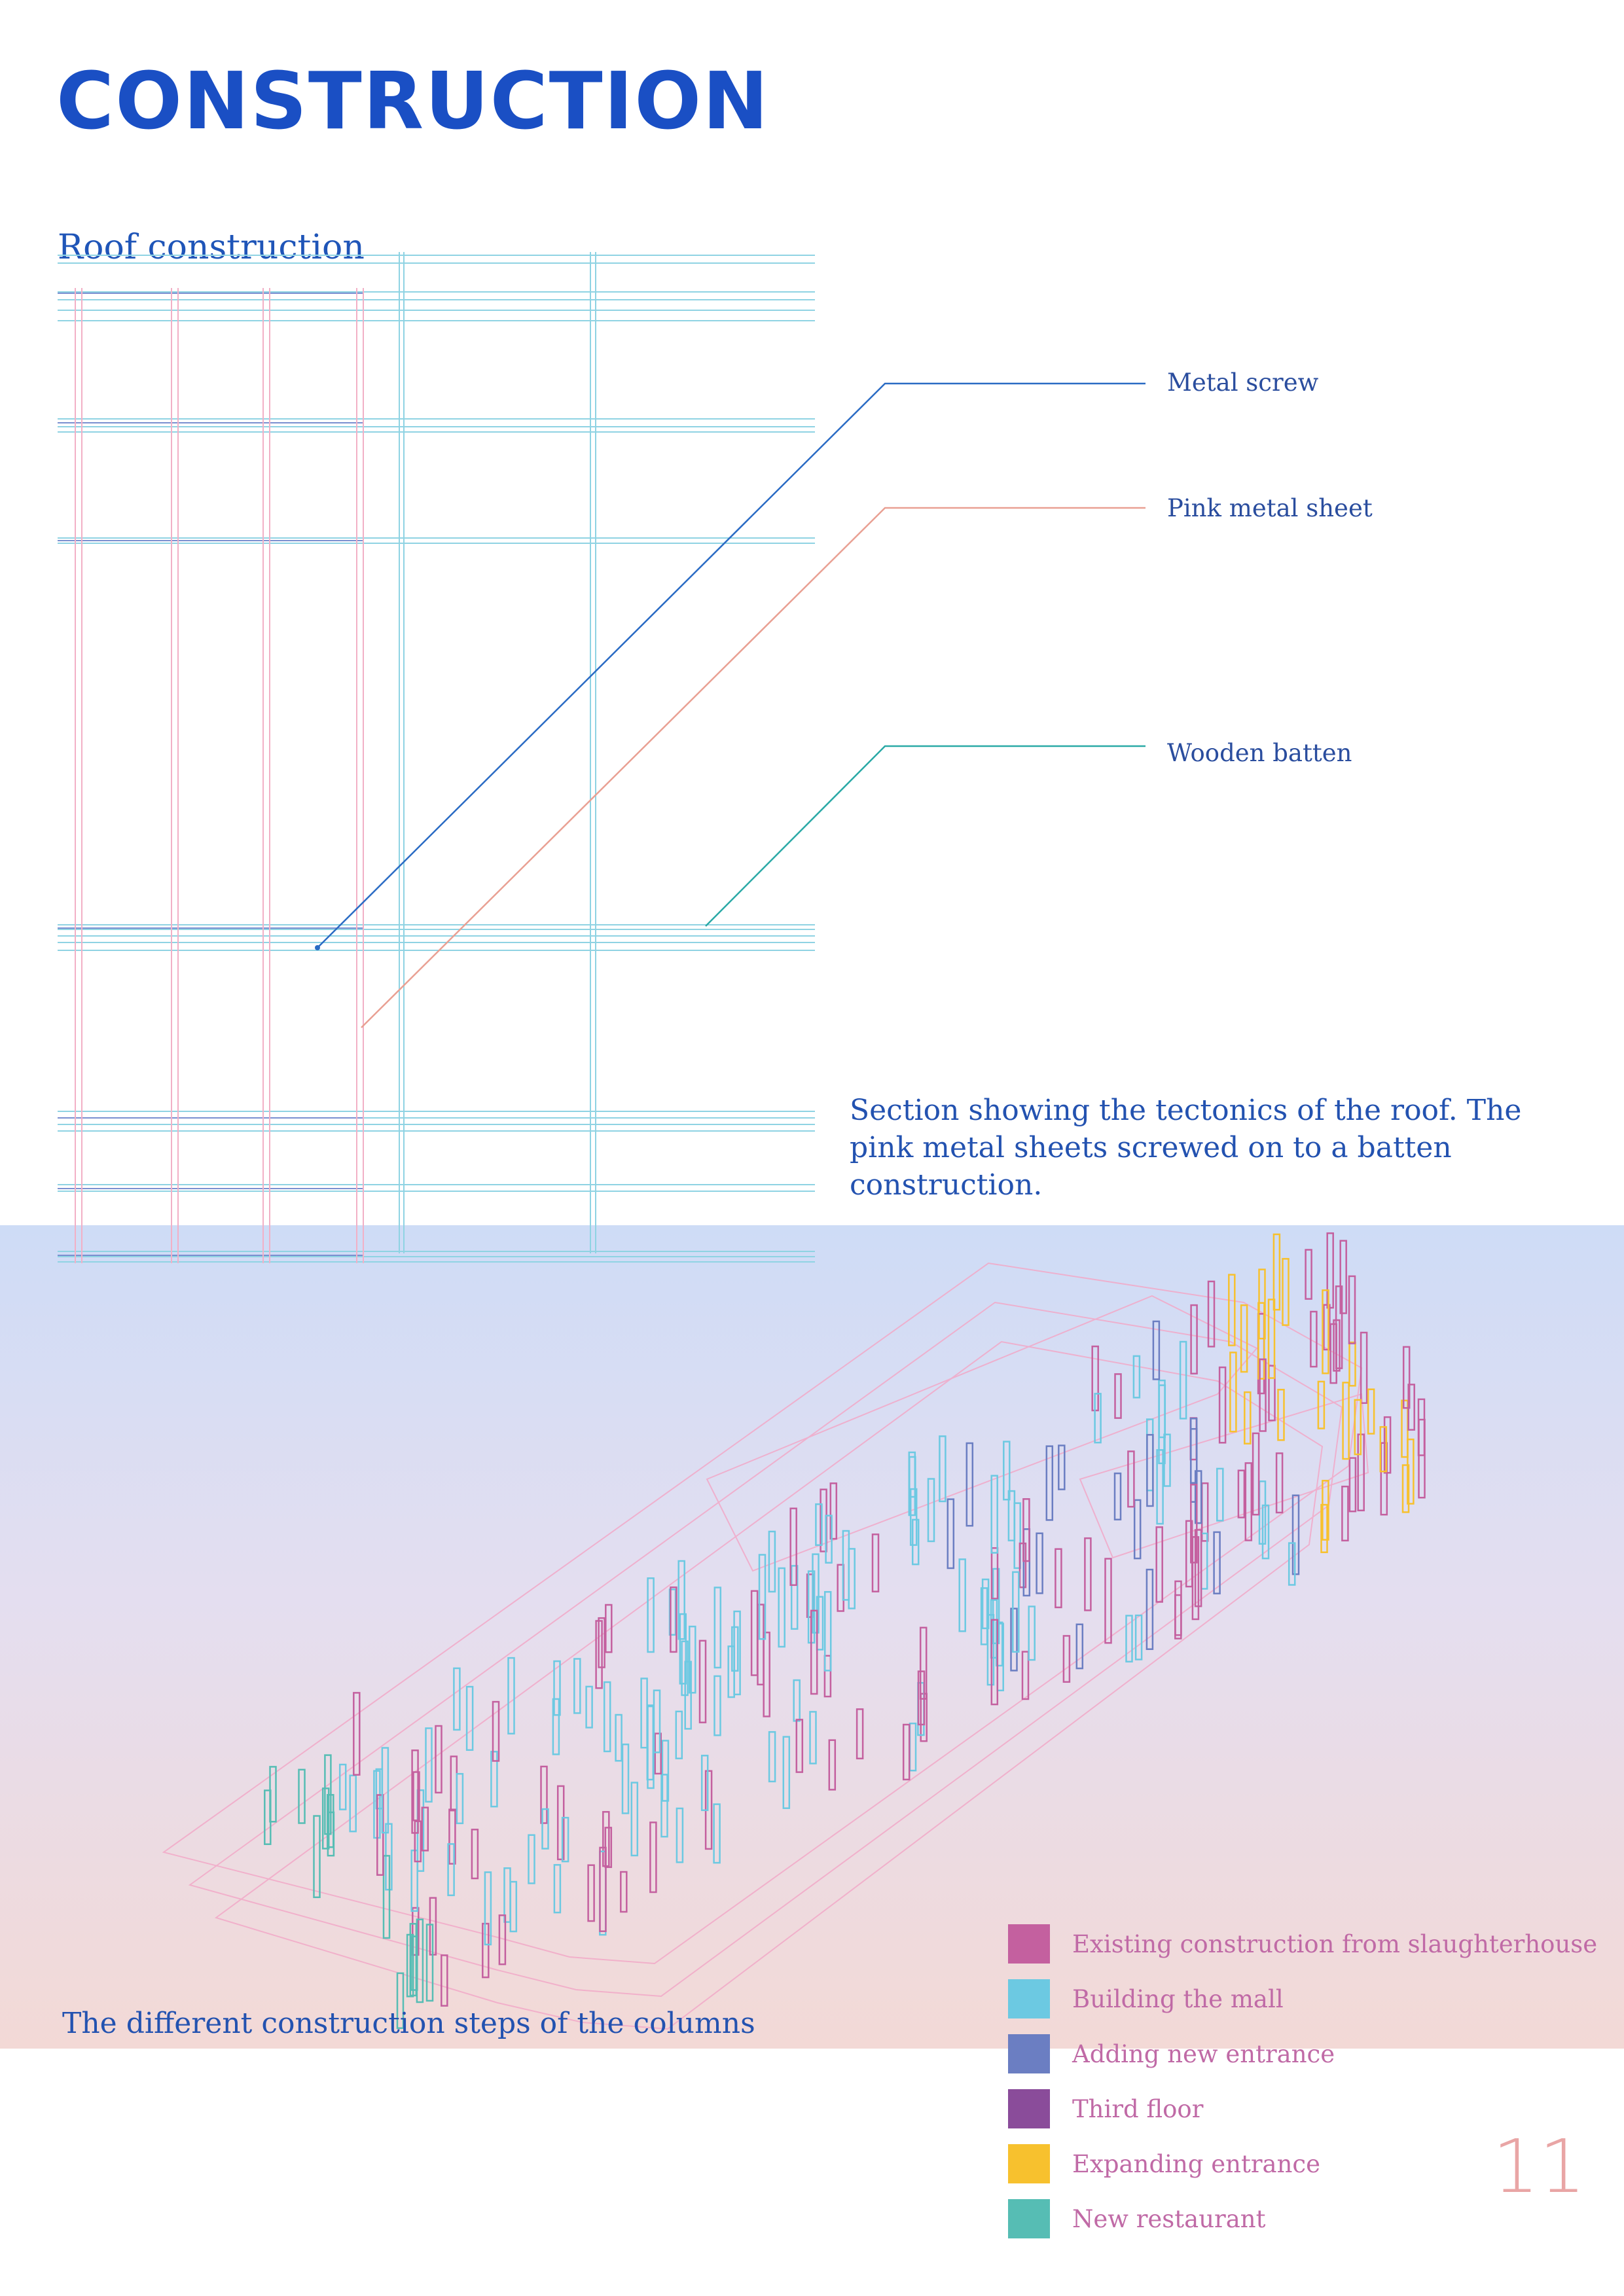  I want to click on wooden-batten-leader, so click(925, 836).